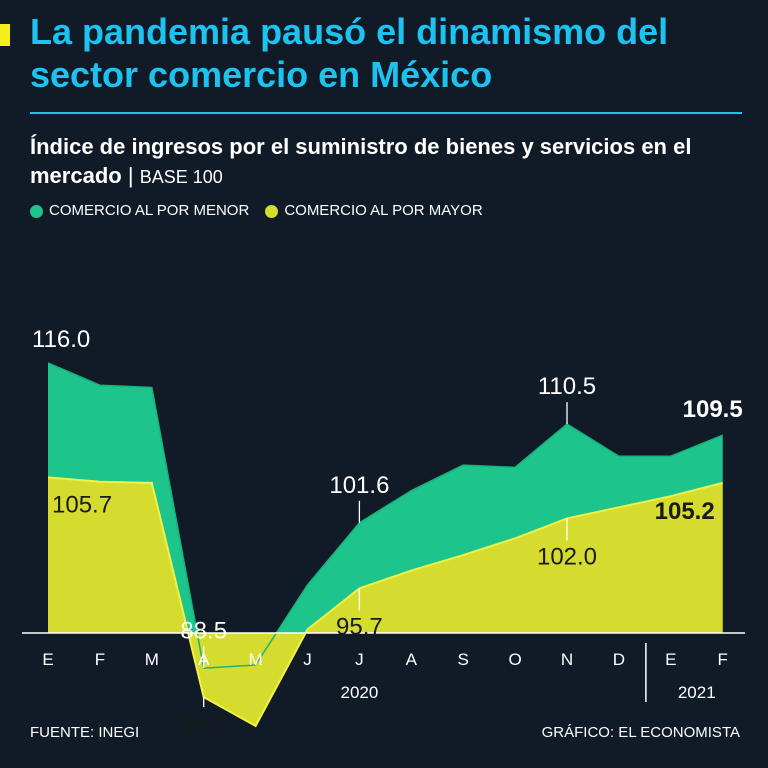  I want to click on subtitle-base: BASE 100, so click(181, 177).